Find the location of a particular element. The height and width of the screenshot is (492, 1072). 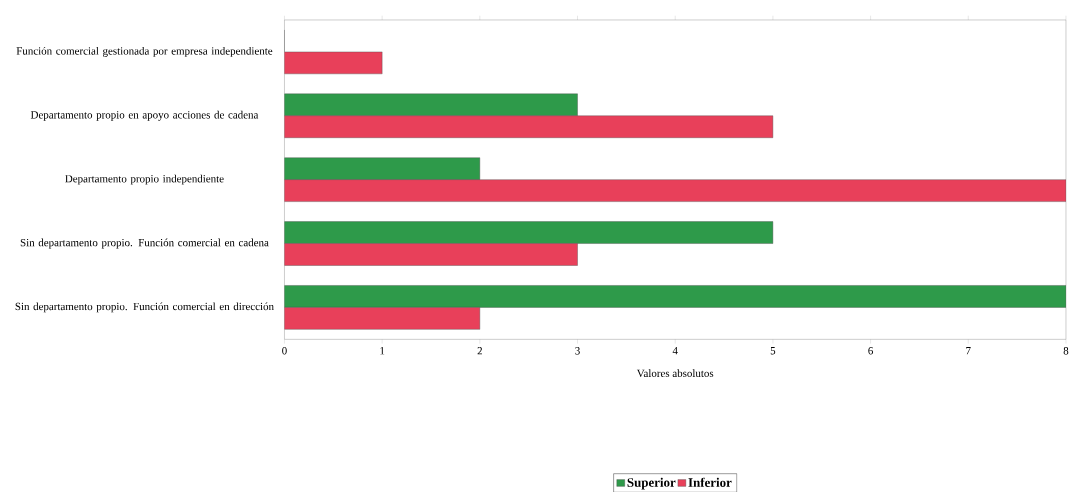

x-tick-label: 5 is located at coordinates (773, 350).